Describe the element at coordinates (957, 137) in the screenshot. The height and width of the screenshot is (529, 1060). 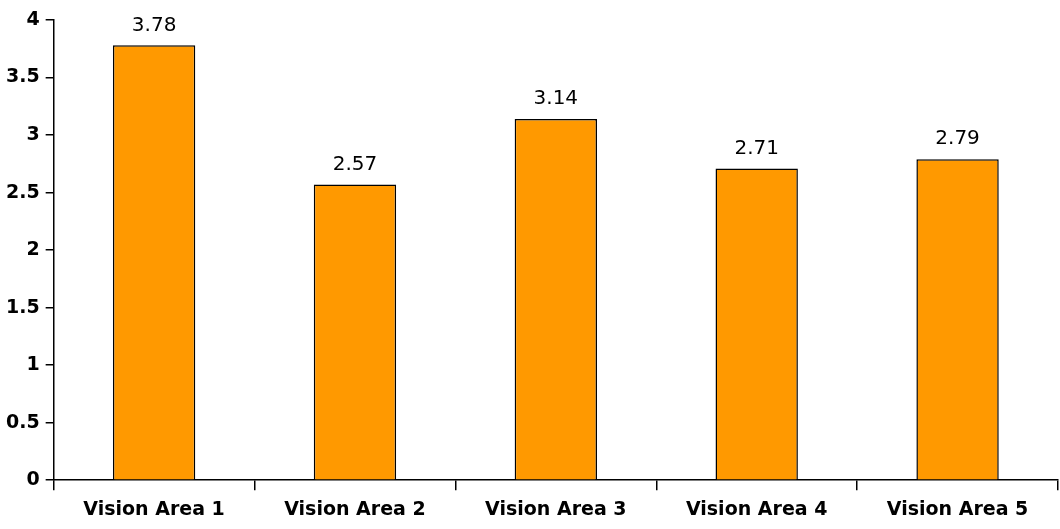
I see `data-label: 2.79` at that location.